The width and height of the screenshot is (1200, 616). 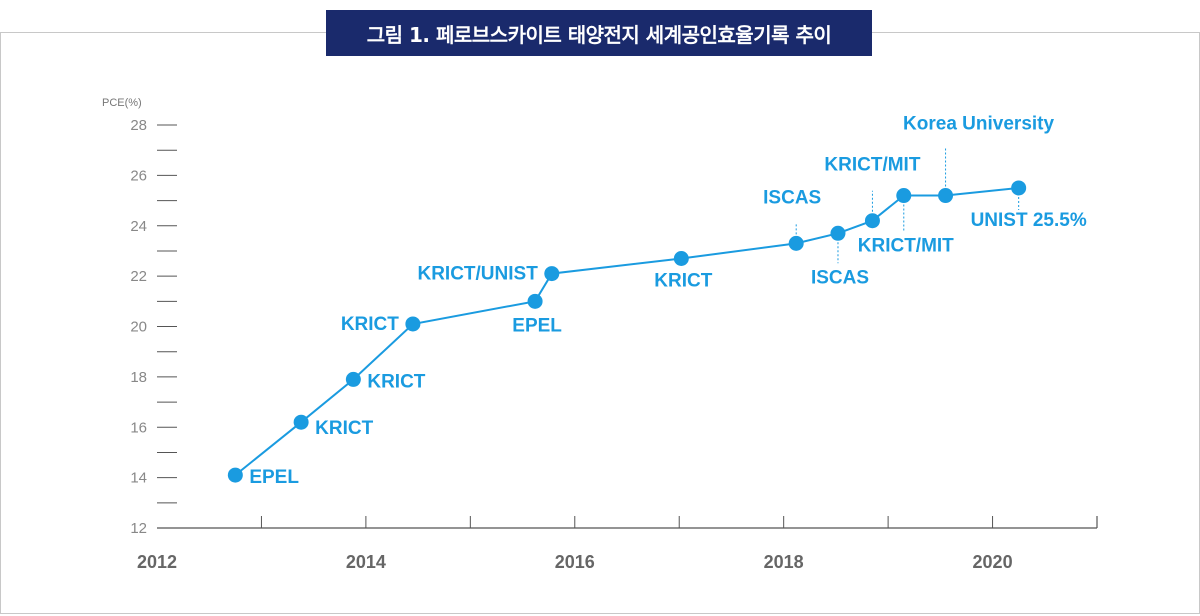 I want to click on x-tick-label: 2016, so click(x=575, y=562).